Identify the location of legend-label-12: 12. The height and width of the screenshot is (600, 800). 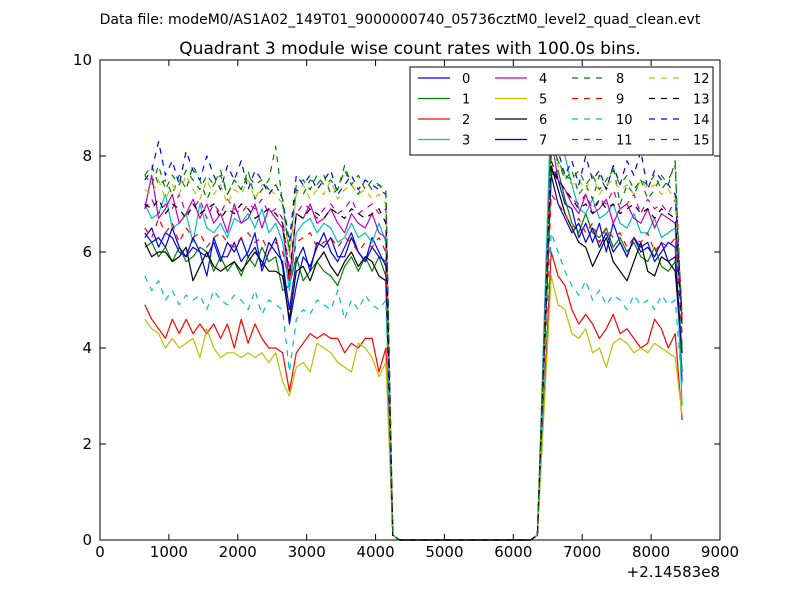
(701, 79).